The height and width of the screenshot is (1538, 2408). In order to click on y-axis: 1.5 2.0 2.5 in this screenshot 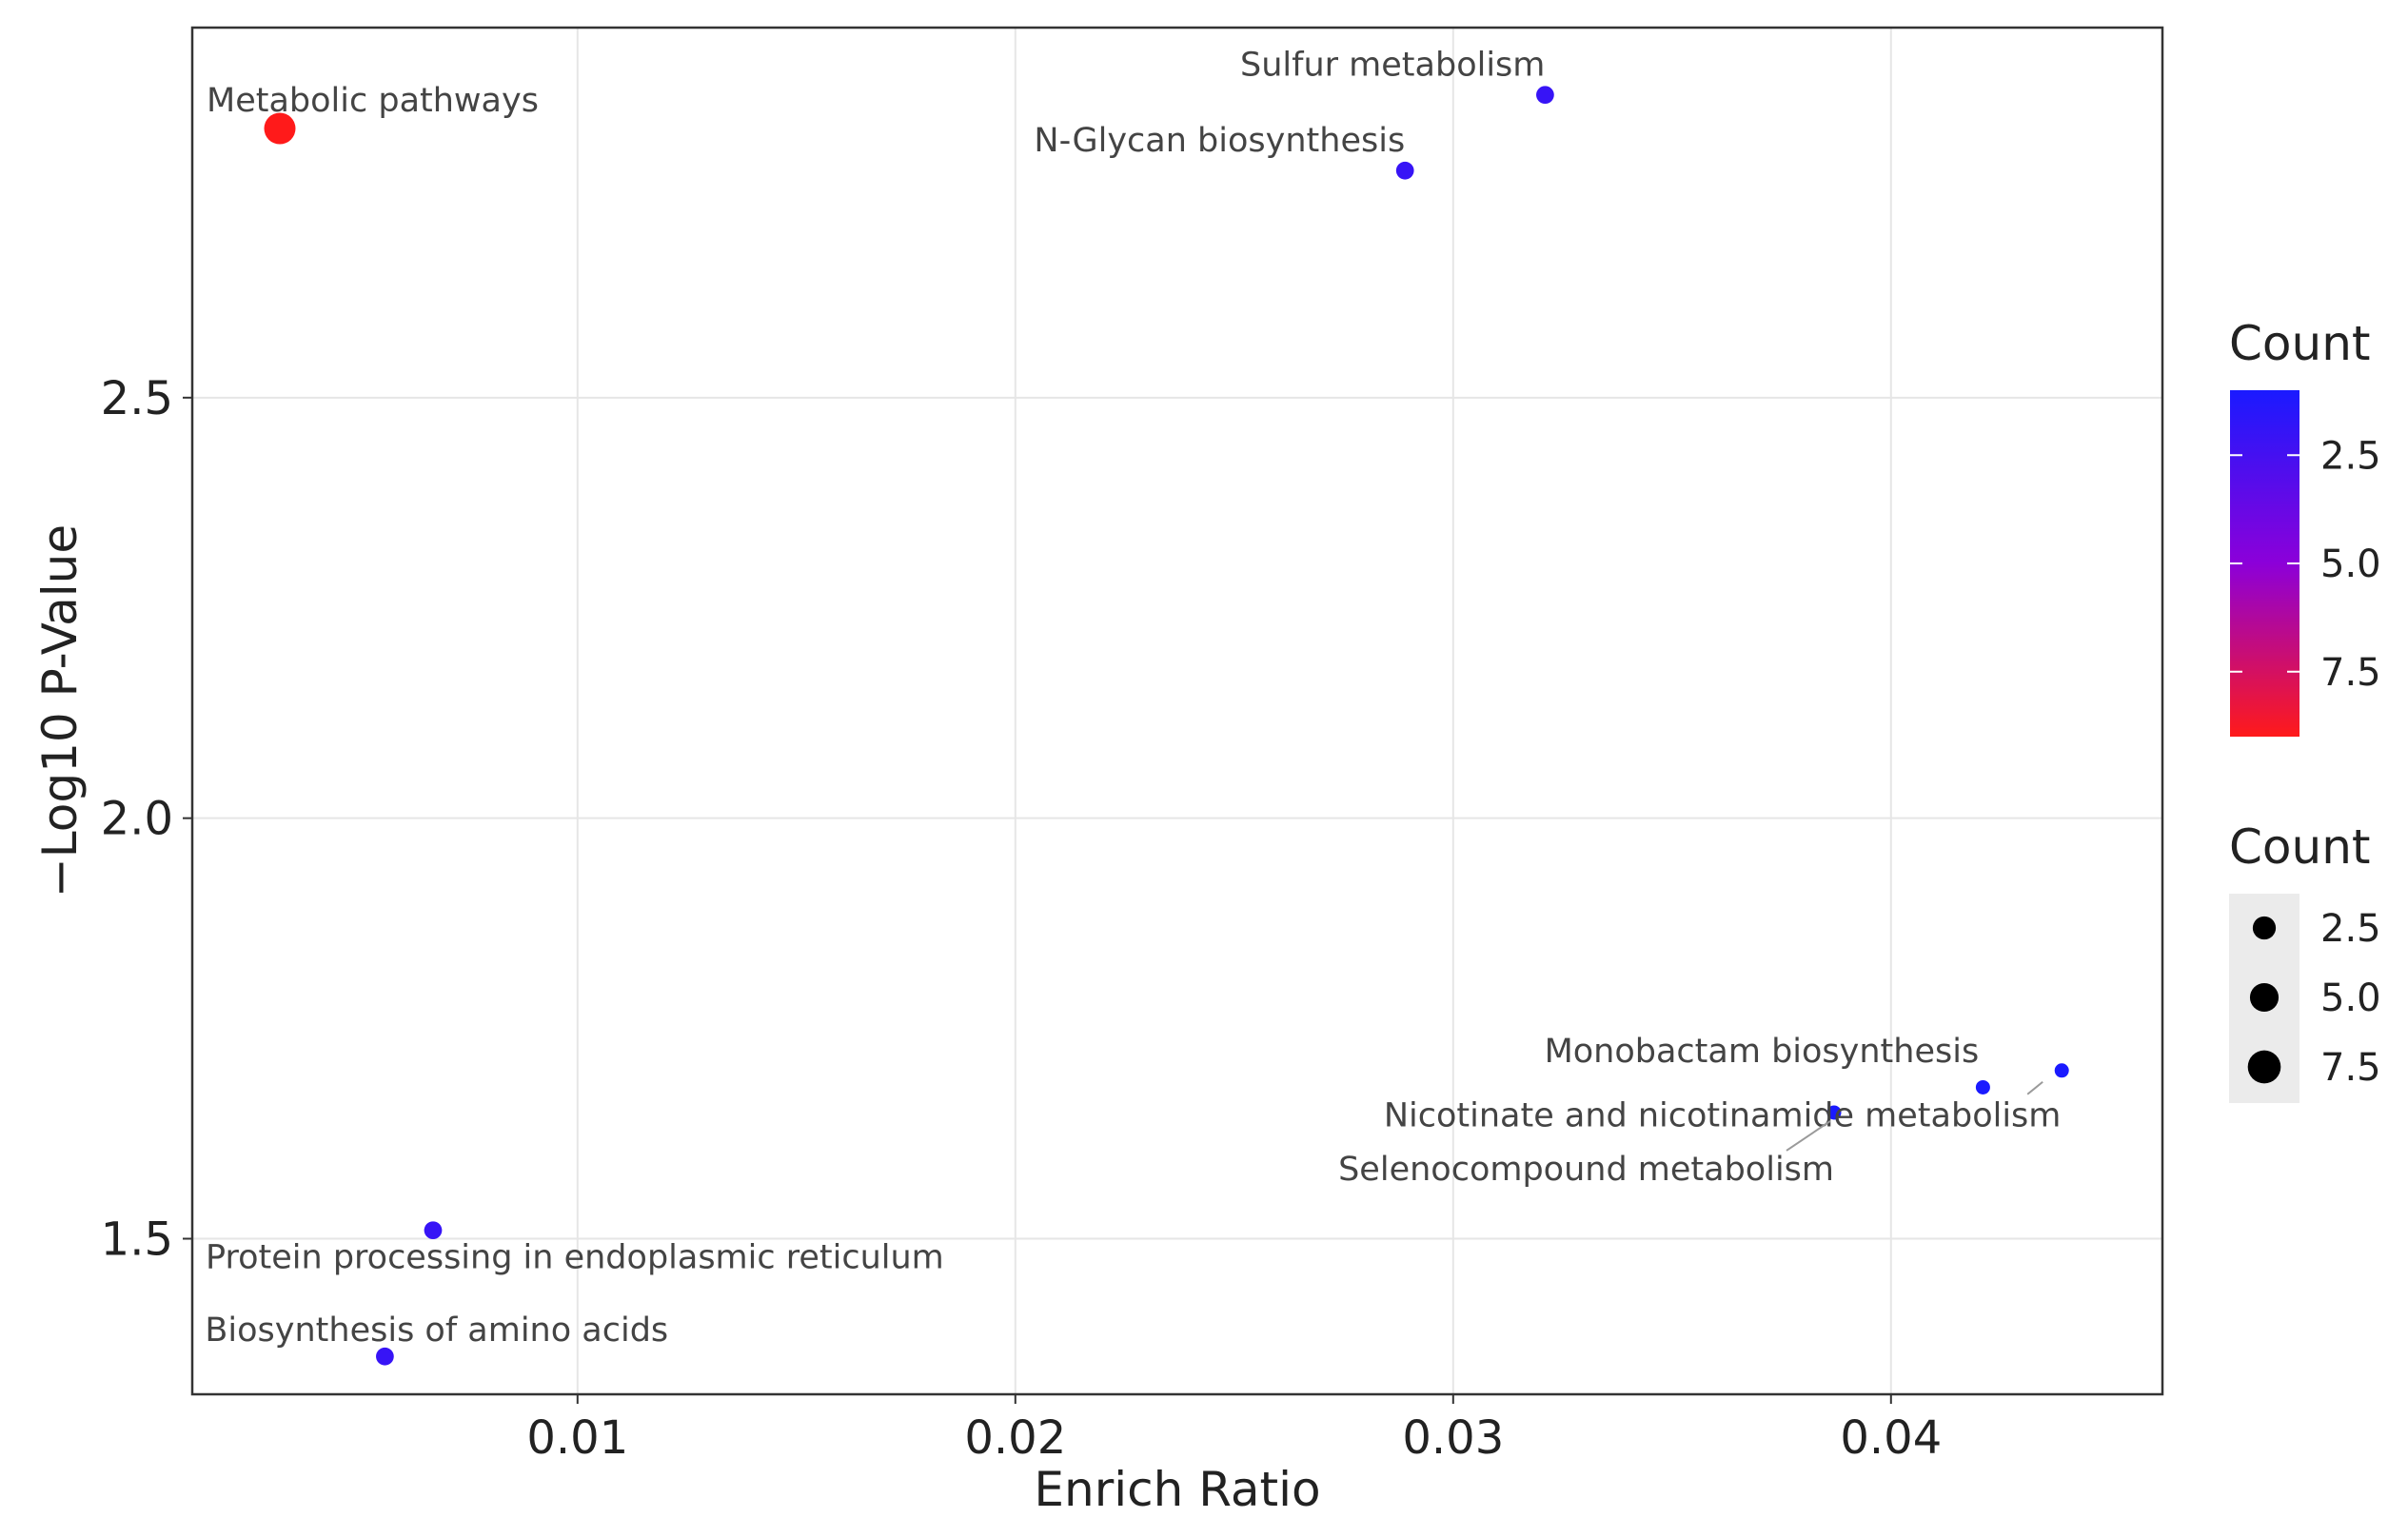, I will do `click(146, 819)`.